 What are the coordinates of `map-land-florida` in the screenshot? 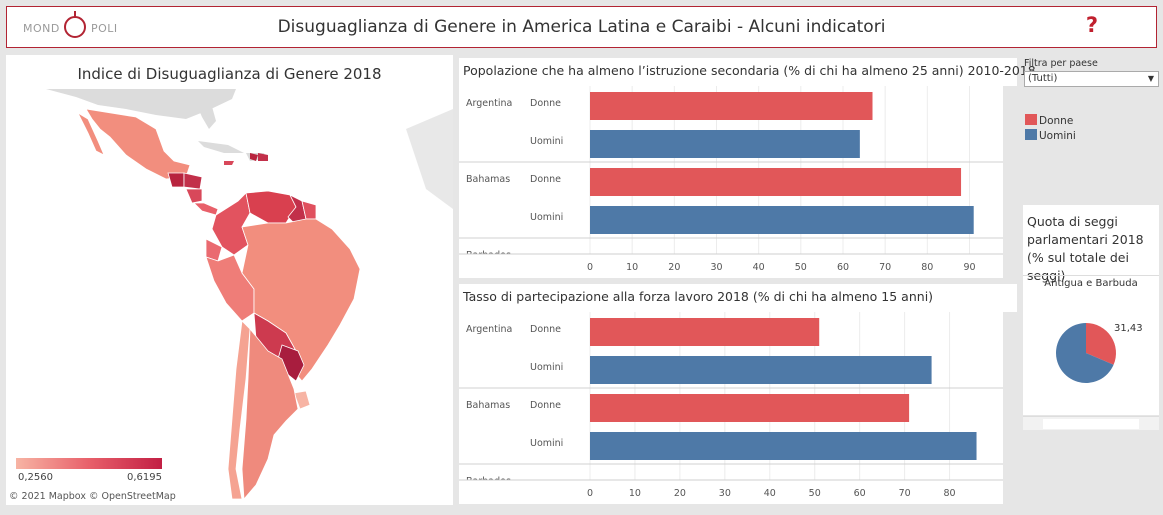 It's located at (206, 116).